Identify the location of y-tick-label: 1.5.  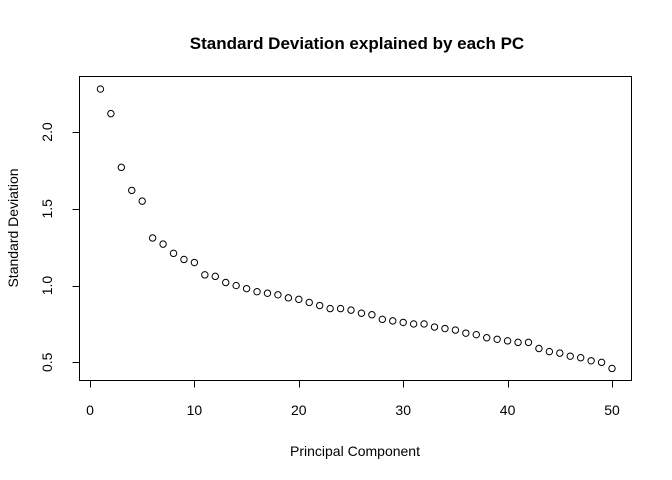
(47, 209).